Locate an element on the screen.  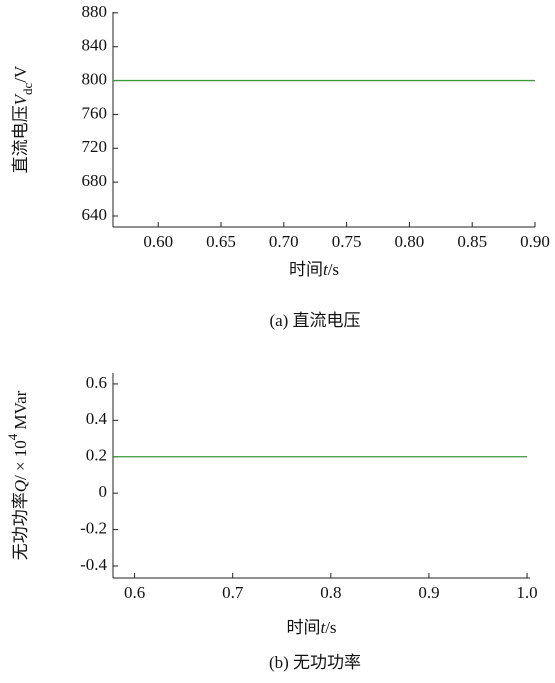
y-label-unit: / × 10 is located at coordinates (20, 460).